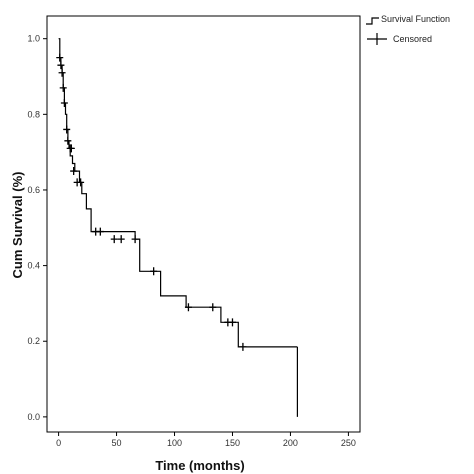 Image resolution: width=474 pixels, height=474 pixels. Describe the element at coordinates (33, 114) in the screenshot. I see `y-tick-label: 0.8` at that location.